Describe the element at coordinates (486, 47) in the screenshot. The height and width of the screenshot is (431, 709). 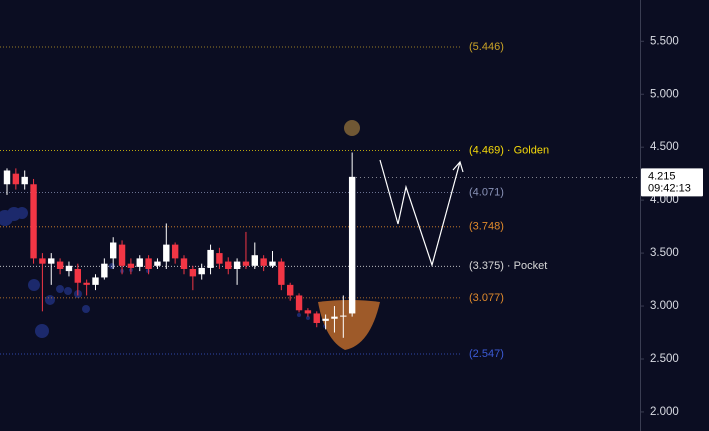
I see `level-label: (5.446)` at that location.